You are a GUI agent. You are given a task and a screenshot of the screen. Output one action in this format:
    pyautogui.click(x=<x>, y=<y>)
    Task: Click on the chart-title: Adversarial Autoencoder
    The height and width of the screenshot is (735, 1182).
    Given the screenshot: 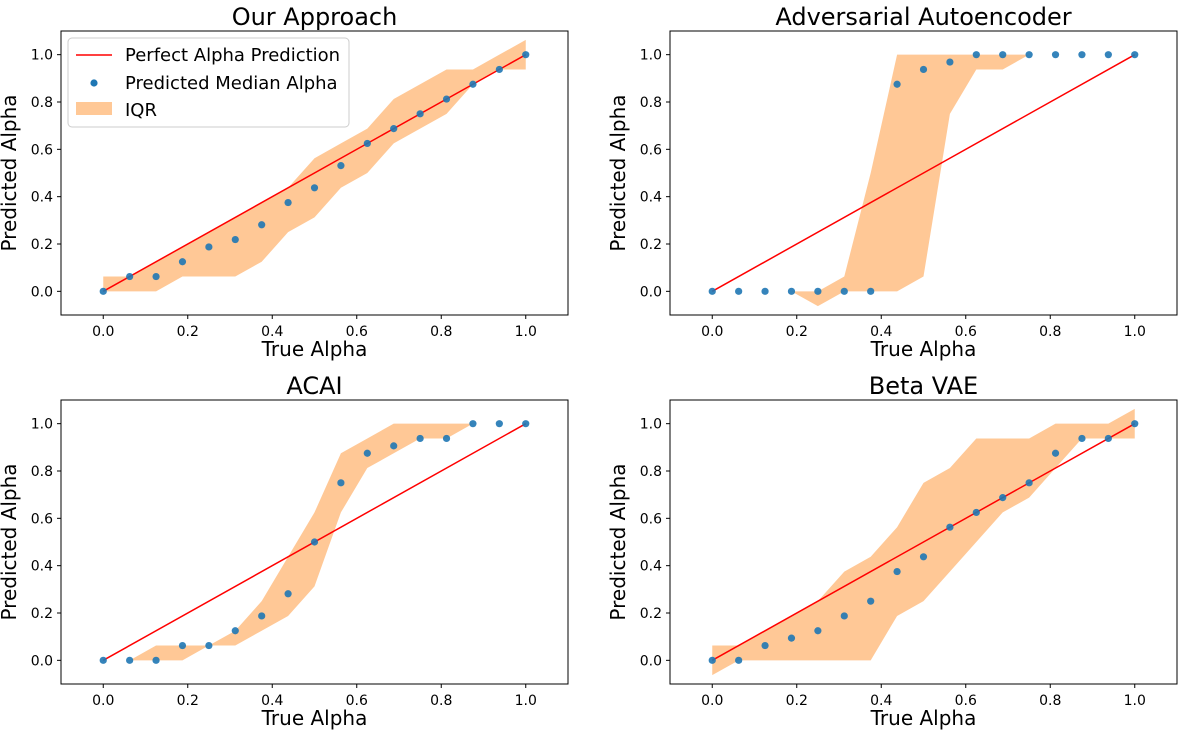 What is the action you would take?
    pyautogui.click(x=923, y=17)
    